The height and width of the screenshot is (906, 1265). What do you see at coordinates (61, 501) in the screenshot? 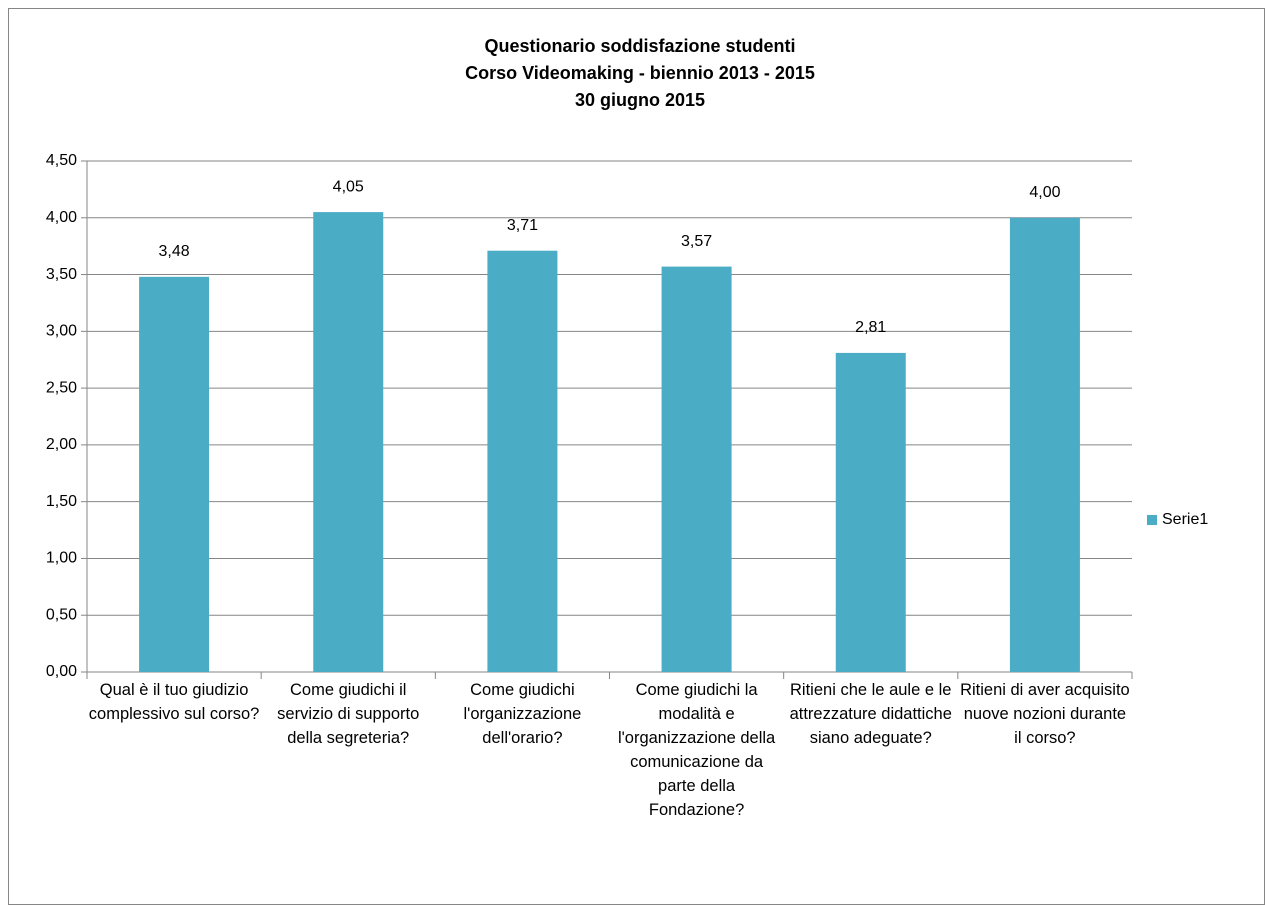
I see `y-tick-label: 1,50` at bounding box center [61, 501].